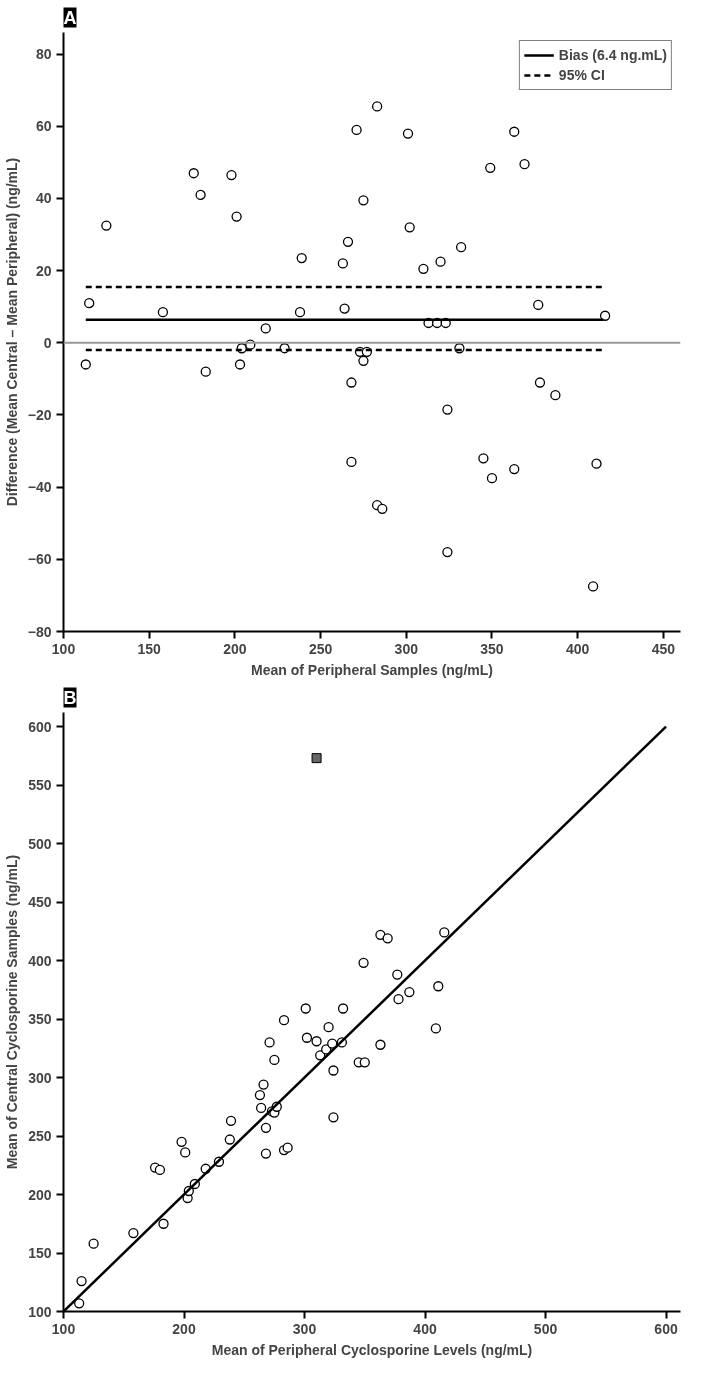 The width and height of the screenshot is (713, 1394). What do you see at coordinates (39, 631) in the screenshot?
I see `y-tick-label: −80` at bounding box center [39, 631].